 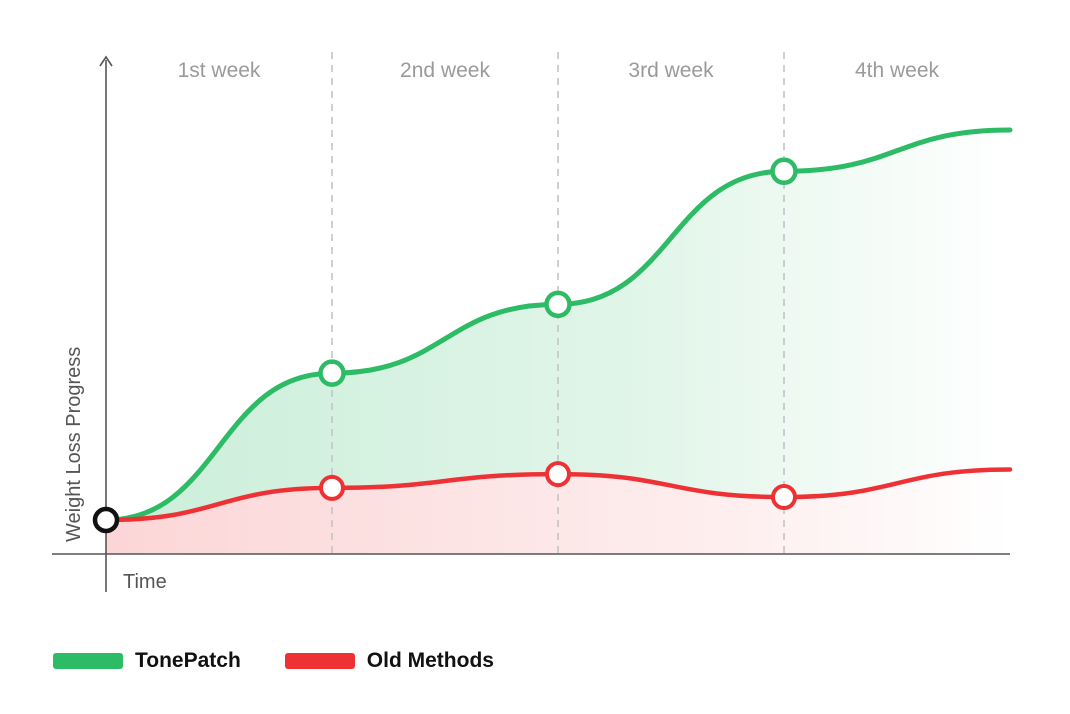 What do you see at coordinates (671, 70) in the screenshot?
I see `week-label-3: 3rd week` at bounding box center [671, 70].